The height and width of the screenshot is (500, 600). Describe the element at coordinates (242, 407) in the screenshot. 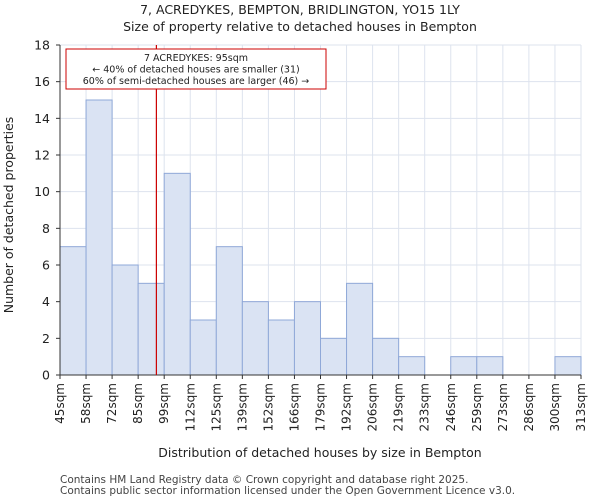

I see `x-tick-label: 139sqm` at that location.